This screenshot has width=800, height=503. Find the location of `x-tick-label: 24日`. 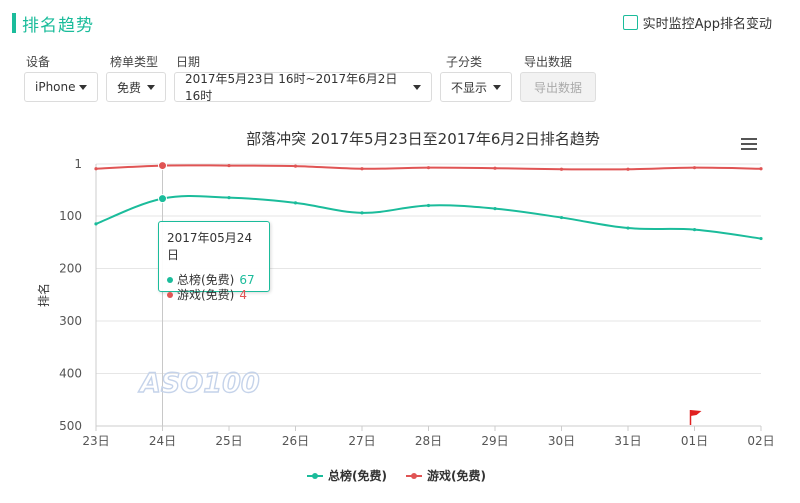

x-tick-label: 24日 is located at coordinates (162, 441).